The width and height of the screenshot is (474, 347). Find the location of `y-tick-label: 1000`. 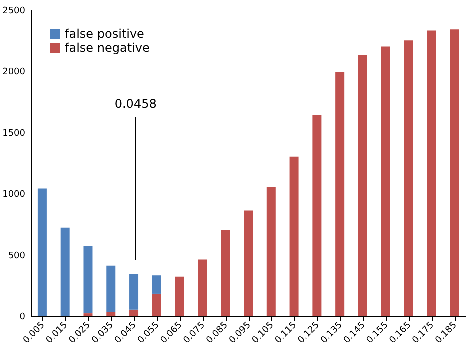

y-tick-label: 1000 is located at coordinates (14, 195).